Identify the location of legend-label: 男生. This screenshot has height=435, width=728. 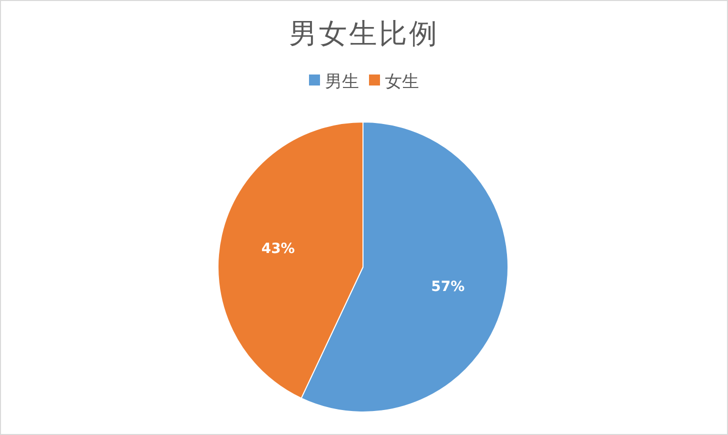
(342, 82).